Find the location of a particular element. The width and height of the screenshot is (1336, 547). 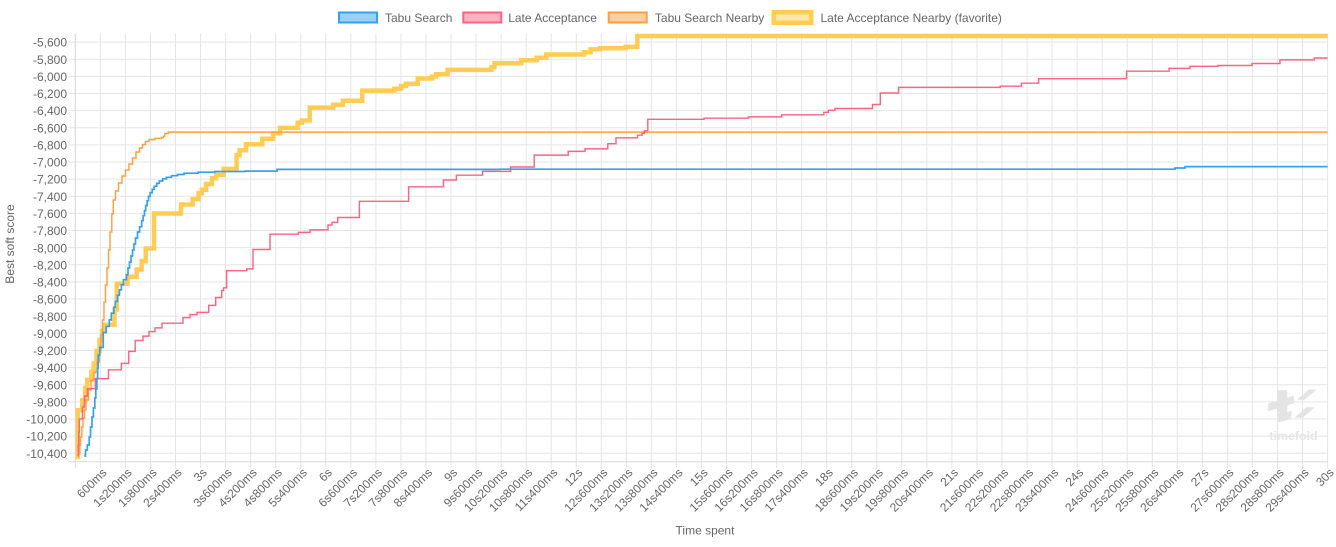

svg-text: Best soft score is located at coordinates (10, 244).